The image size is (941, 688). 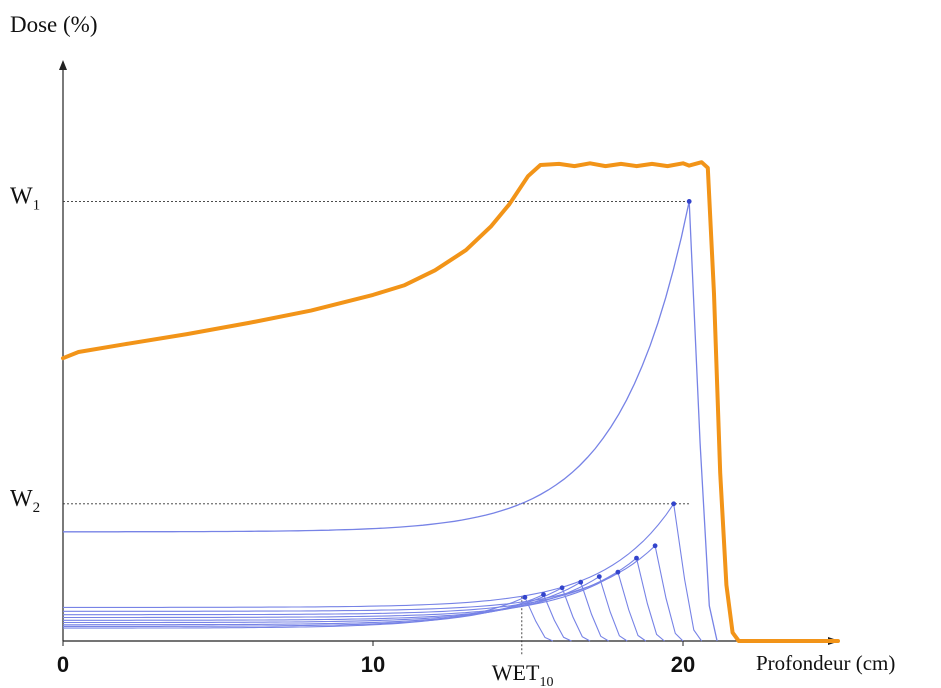 I want to click on level-label: W1, so click(x=25, y=198).